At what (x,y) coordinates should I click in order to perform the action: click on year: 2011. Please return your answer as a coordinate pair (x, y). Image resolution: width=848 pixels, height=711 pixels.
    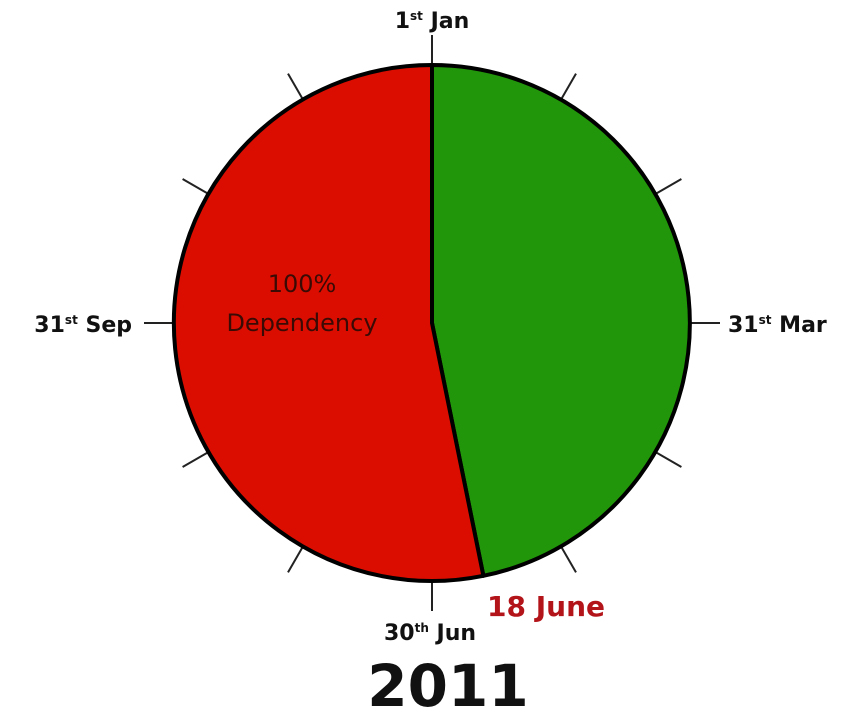
    Looking at the image, I should click on (447, 681).